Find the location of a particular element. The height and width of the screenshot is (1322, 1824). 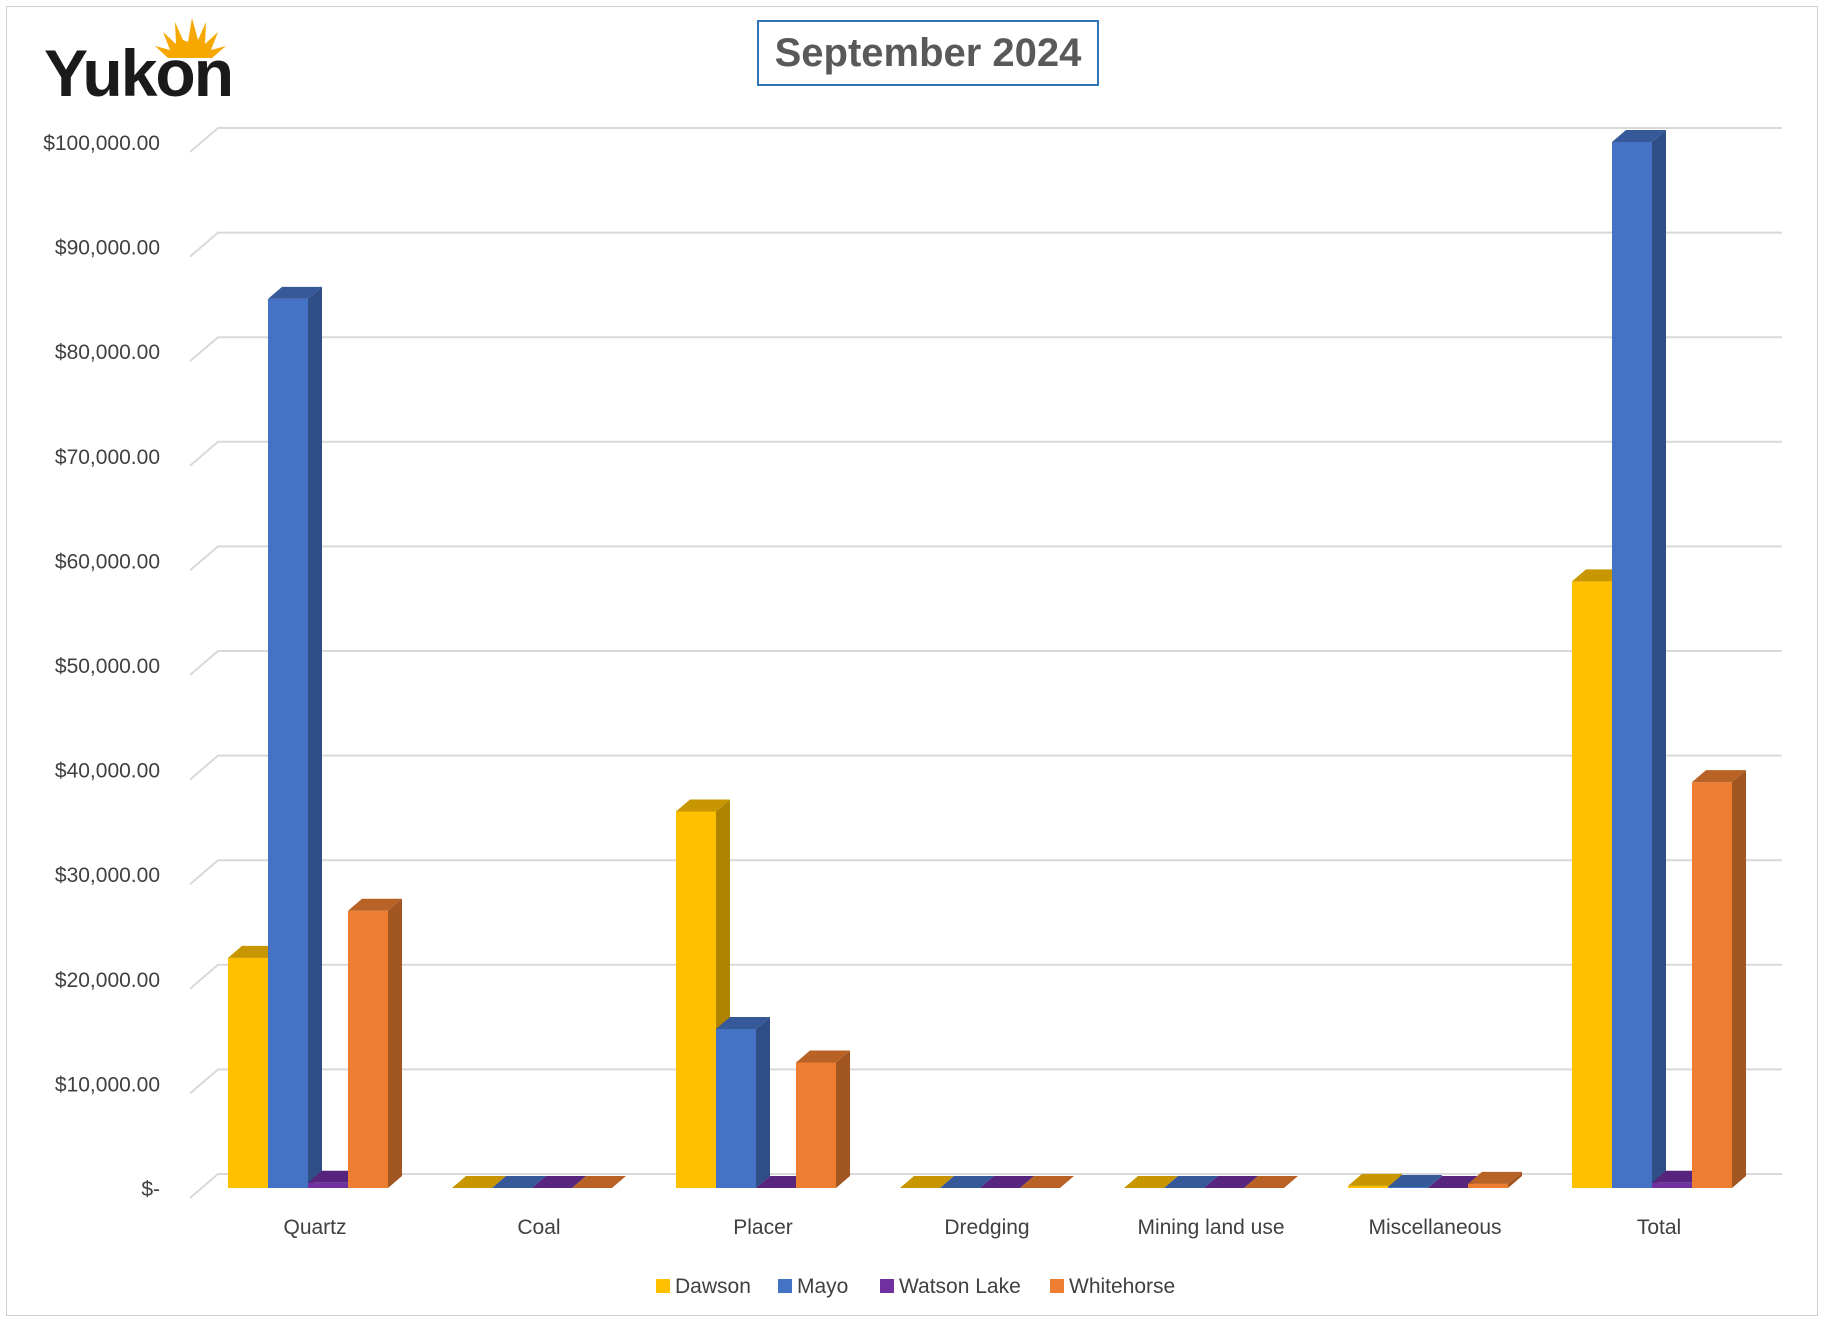

svg-text: Dawson is located at coordinates (713, 1286).